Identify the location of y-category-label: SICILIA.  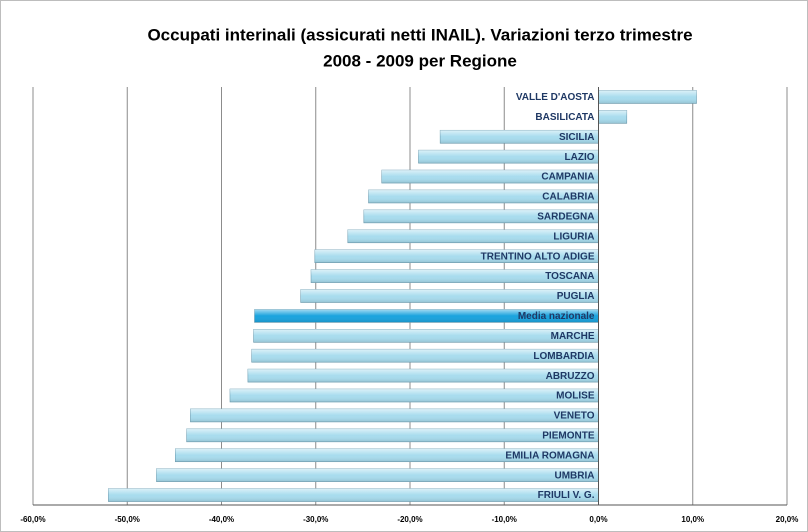
(577, 137).